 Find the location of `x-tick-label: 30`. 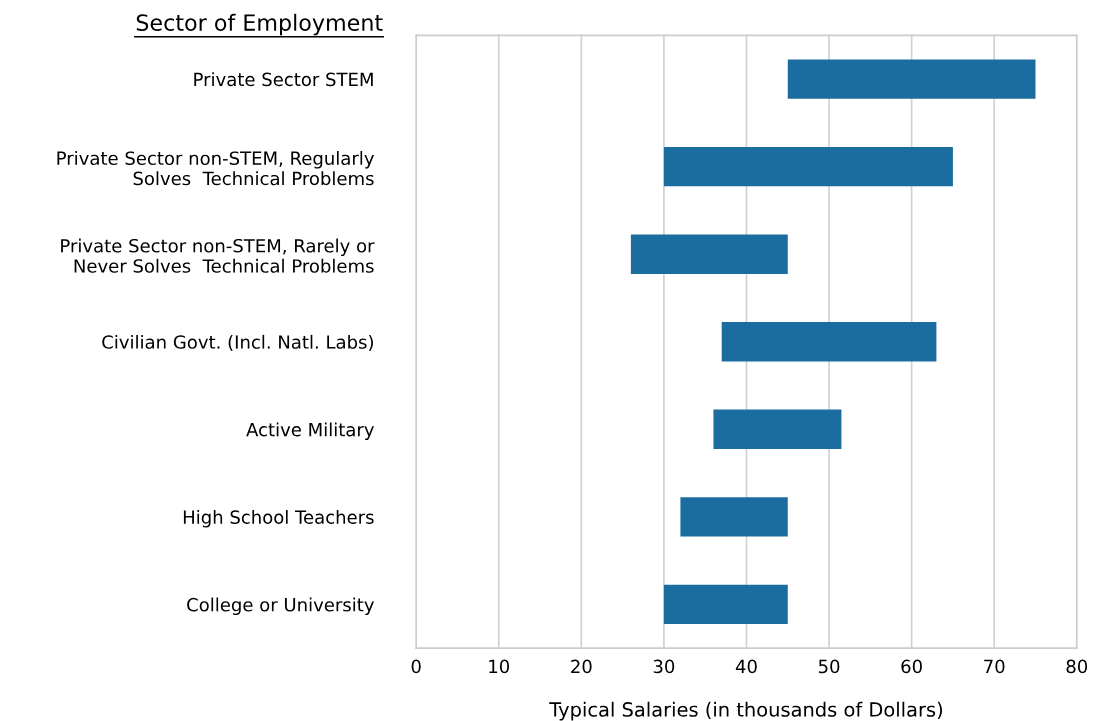

x-tick-label: 30 is located at coordinates (664, 666).